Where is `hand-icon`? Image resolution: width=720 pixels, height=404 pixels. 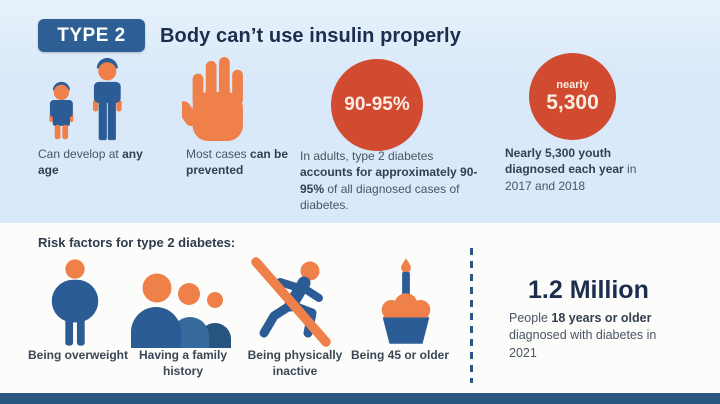 hand-icon is located at coordinates (212, 99).